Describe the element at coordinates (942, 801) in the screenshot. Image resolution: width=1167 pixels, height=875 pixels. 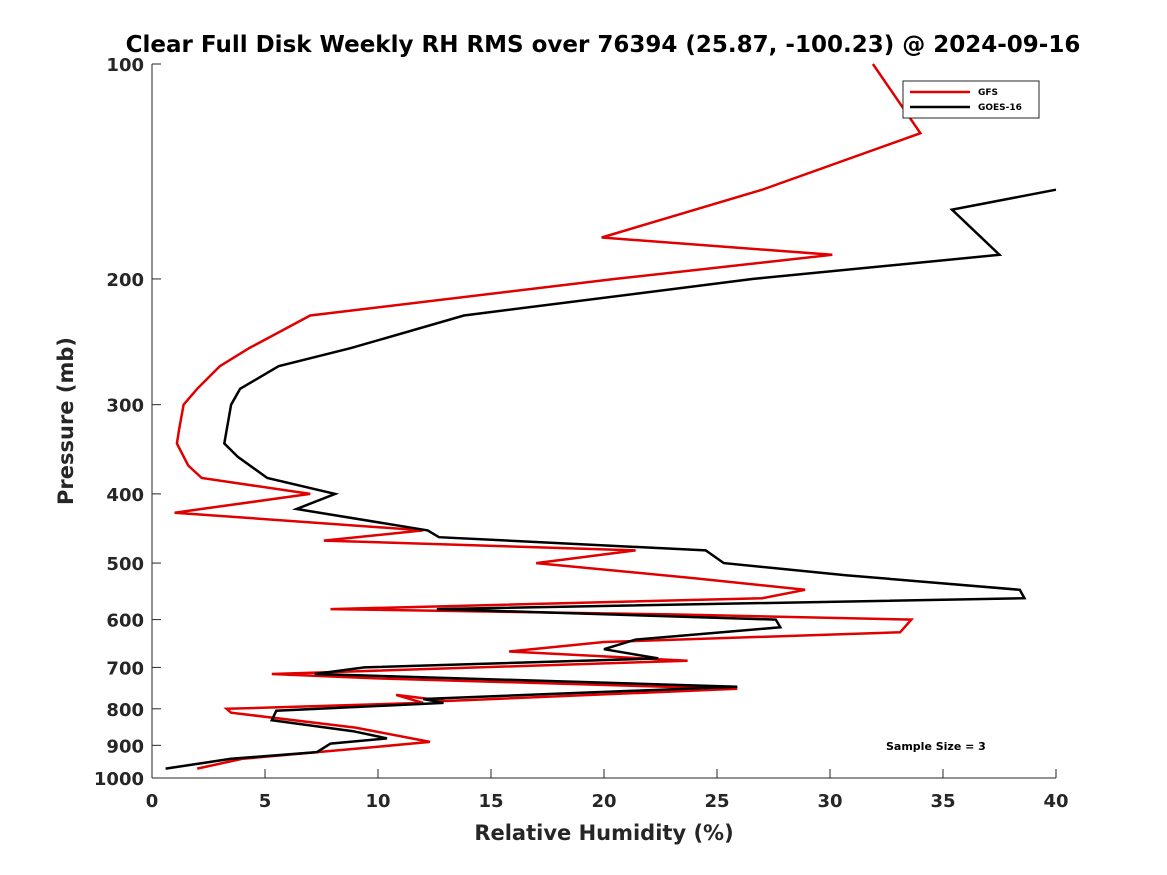
I see `x-tick-label: 35` at that location.